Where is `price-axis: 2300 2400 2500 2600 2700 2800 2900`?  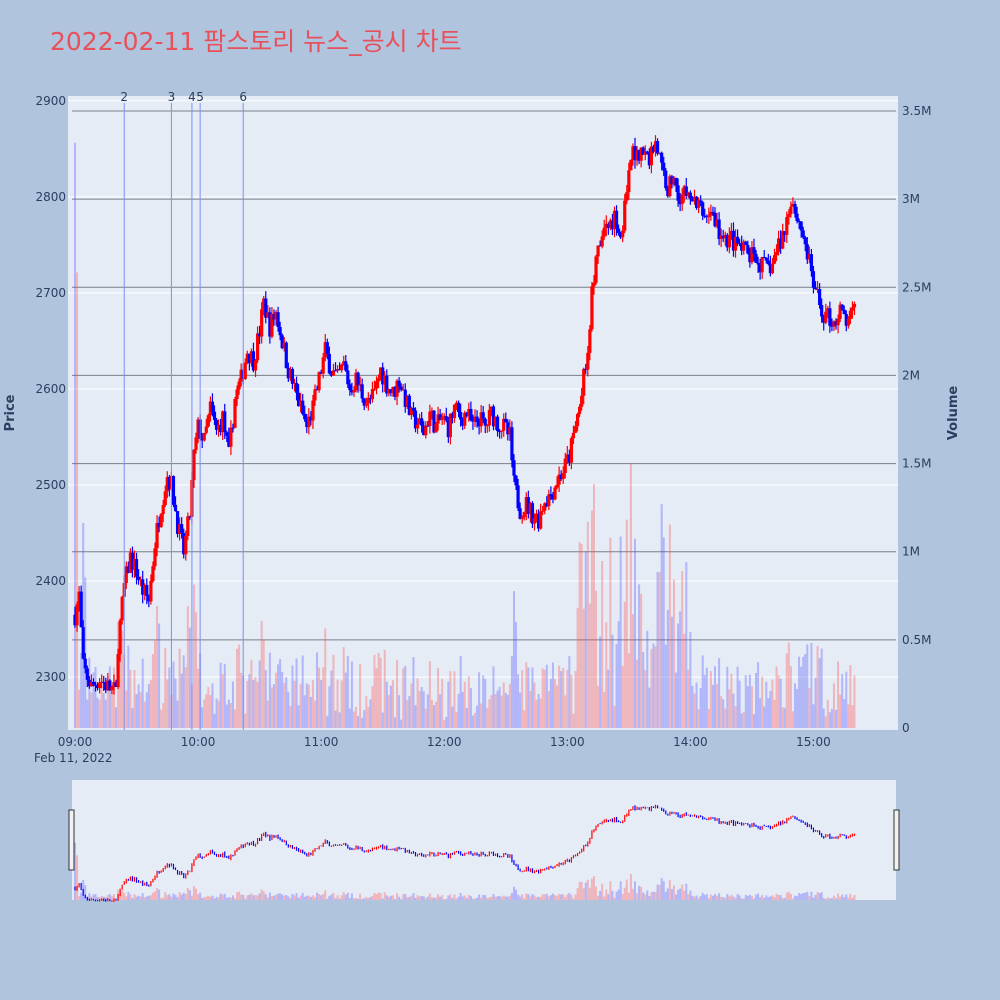
price-axis: 2300 2400 2500 2600 2700 2800 2900 is located at coordinates (50, 389).